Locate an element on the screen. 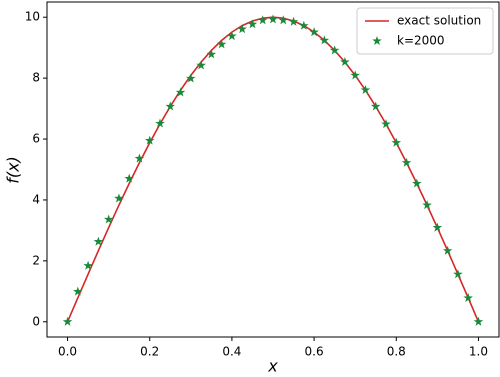 This screenshot has height=377, width=500. x-tick-label: 0.8 is located at coordinates (396, 352).